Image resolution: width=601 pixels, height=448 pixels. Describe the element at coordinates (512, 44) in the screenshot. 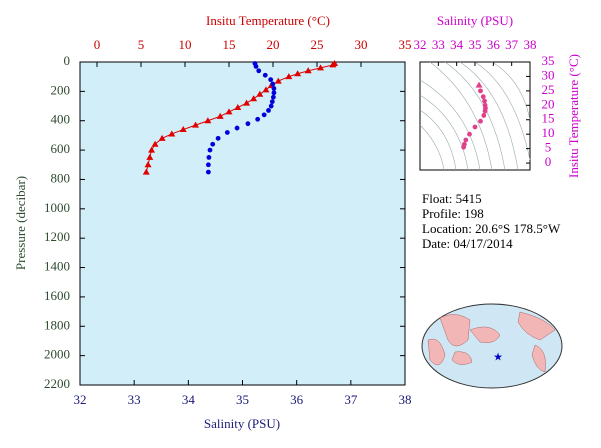

I see `ts-x-tick-label: 37` at that location.